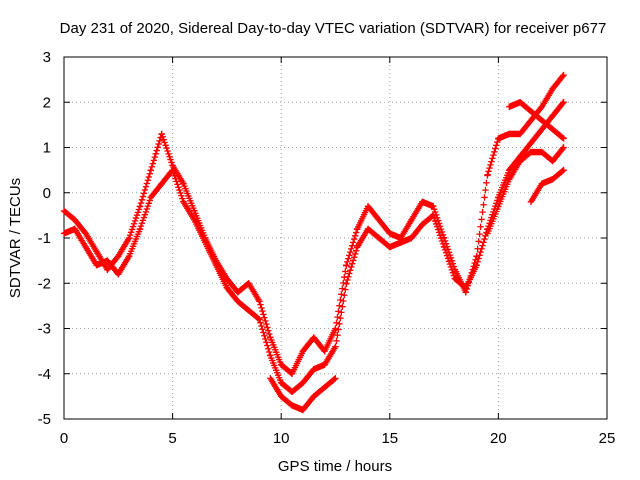 Image resolution: width=640 pixels, height=480 pixels. What do you see at coordinates (44, 374) in the screenshot?
I see `y-tick-label: -4` at bounding box center [44, 374].